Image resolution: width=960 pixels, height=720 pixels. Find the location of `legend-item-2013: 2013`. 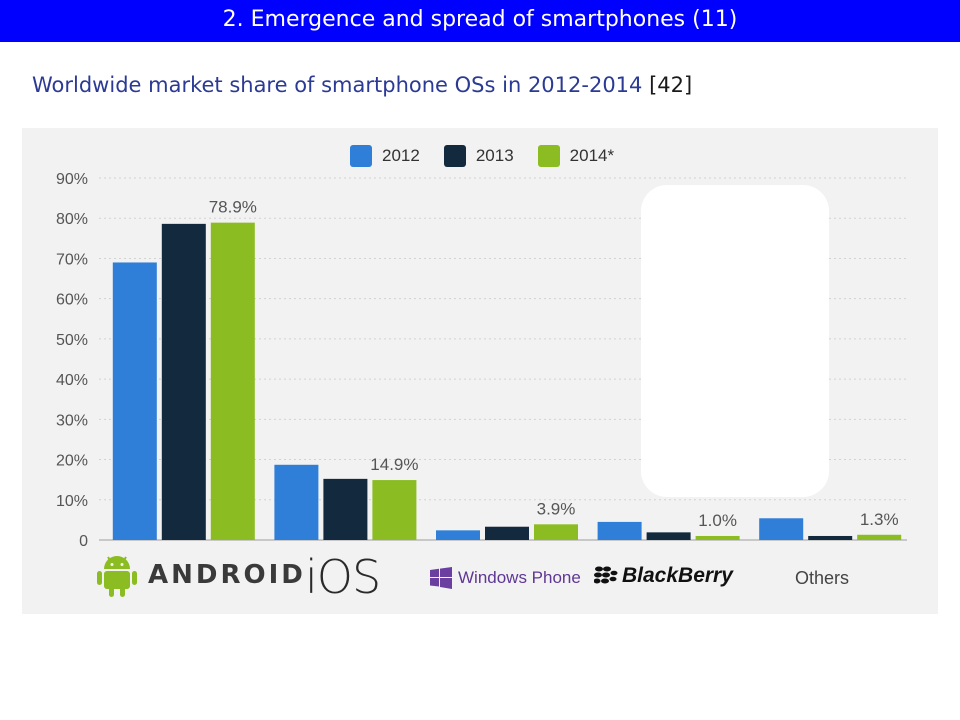

legend-item-2013: 2013 is located at coordinates (478, 156).